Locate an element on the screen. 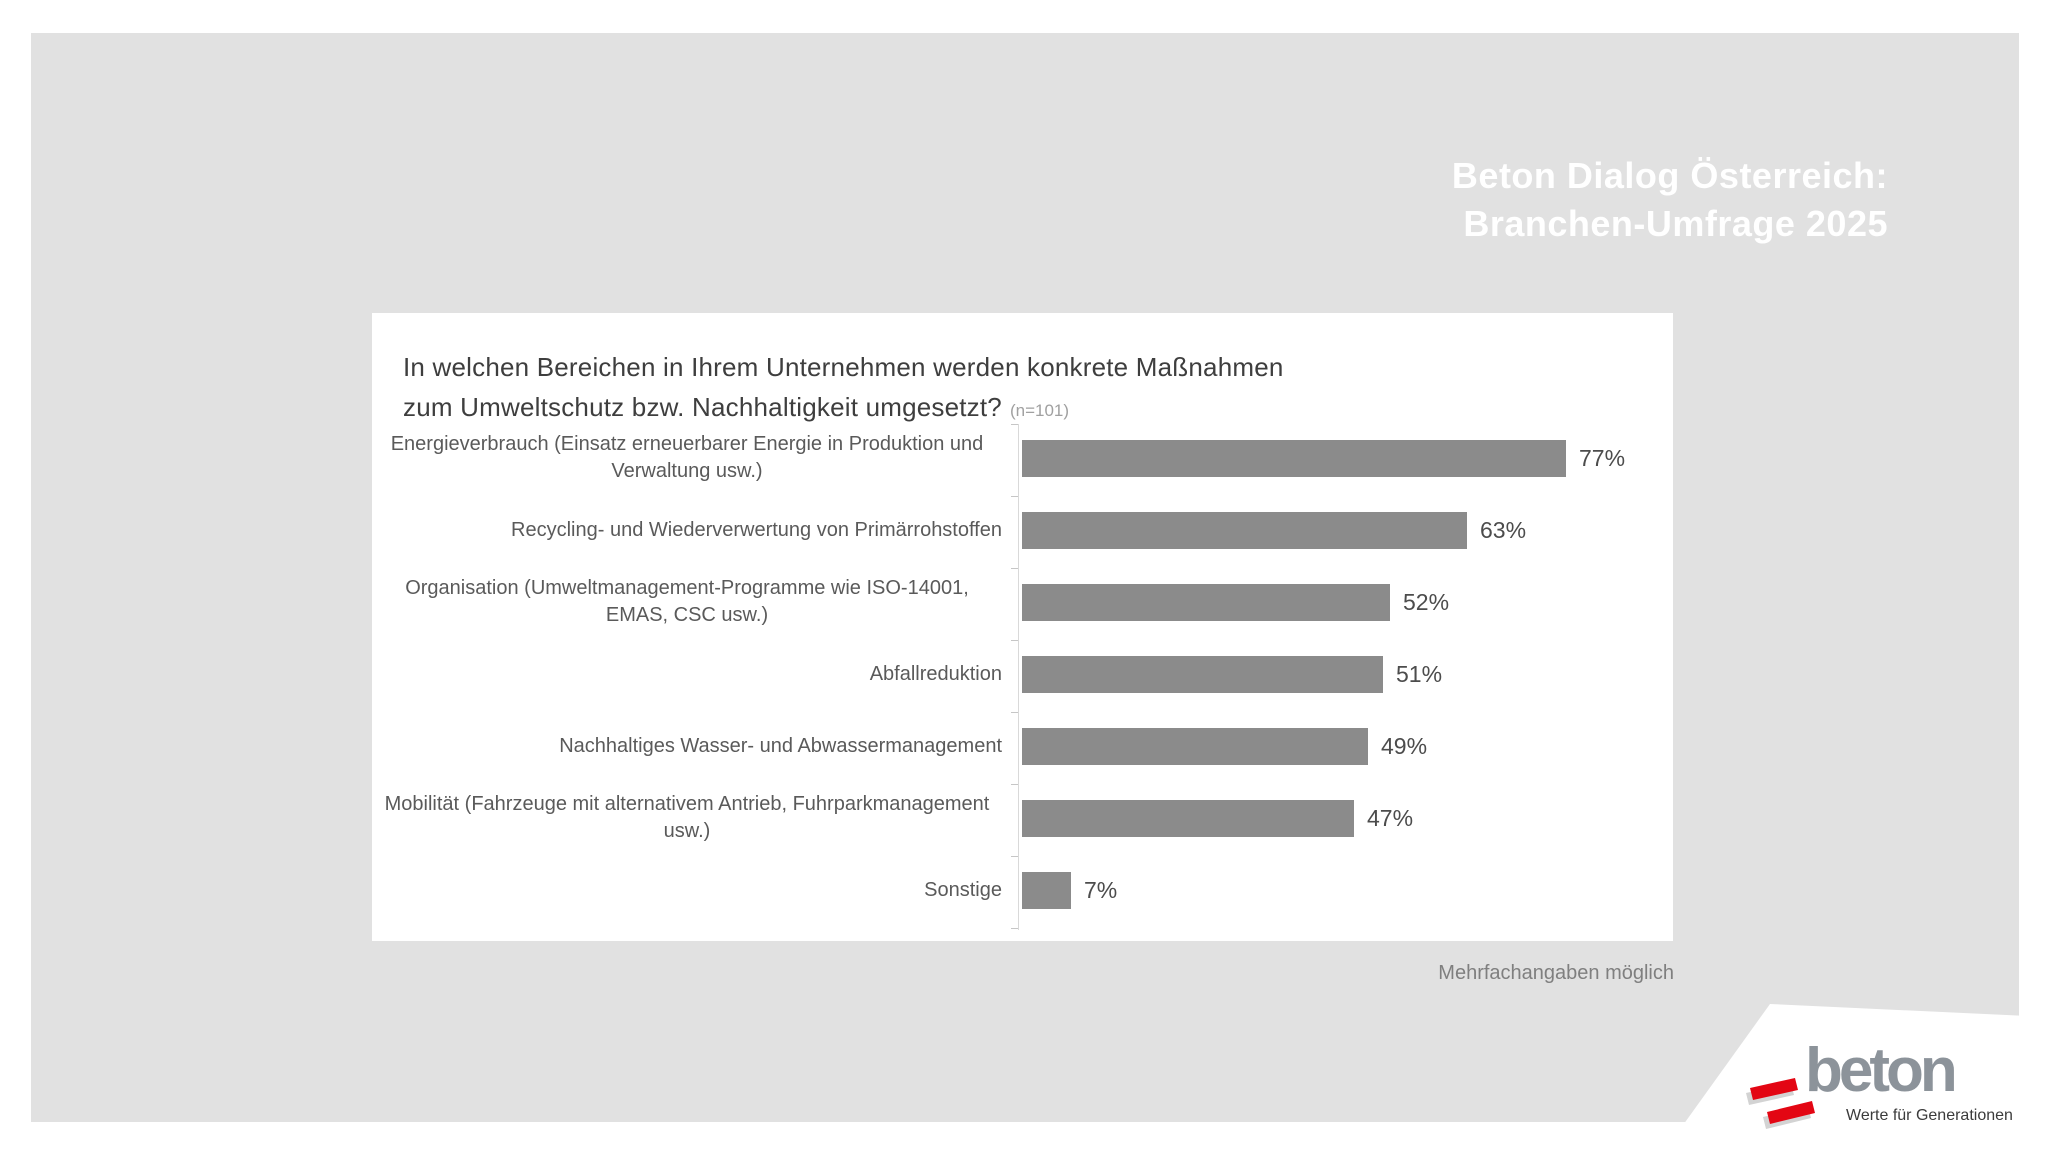 Image resolution: width=2050 pixels, height=1153 pixels. value-label: 77% is located at coordinates (1602, 457).